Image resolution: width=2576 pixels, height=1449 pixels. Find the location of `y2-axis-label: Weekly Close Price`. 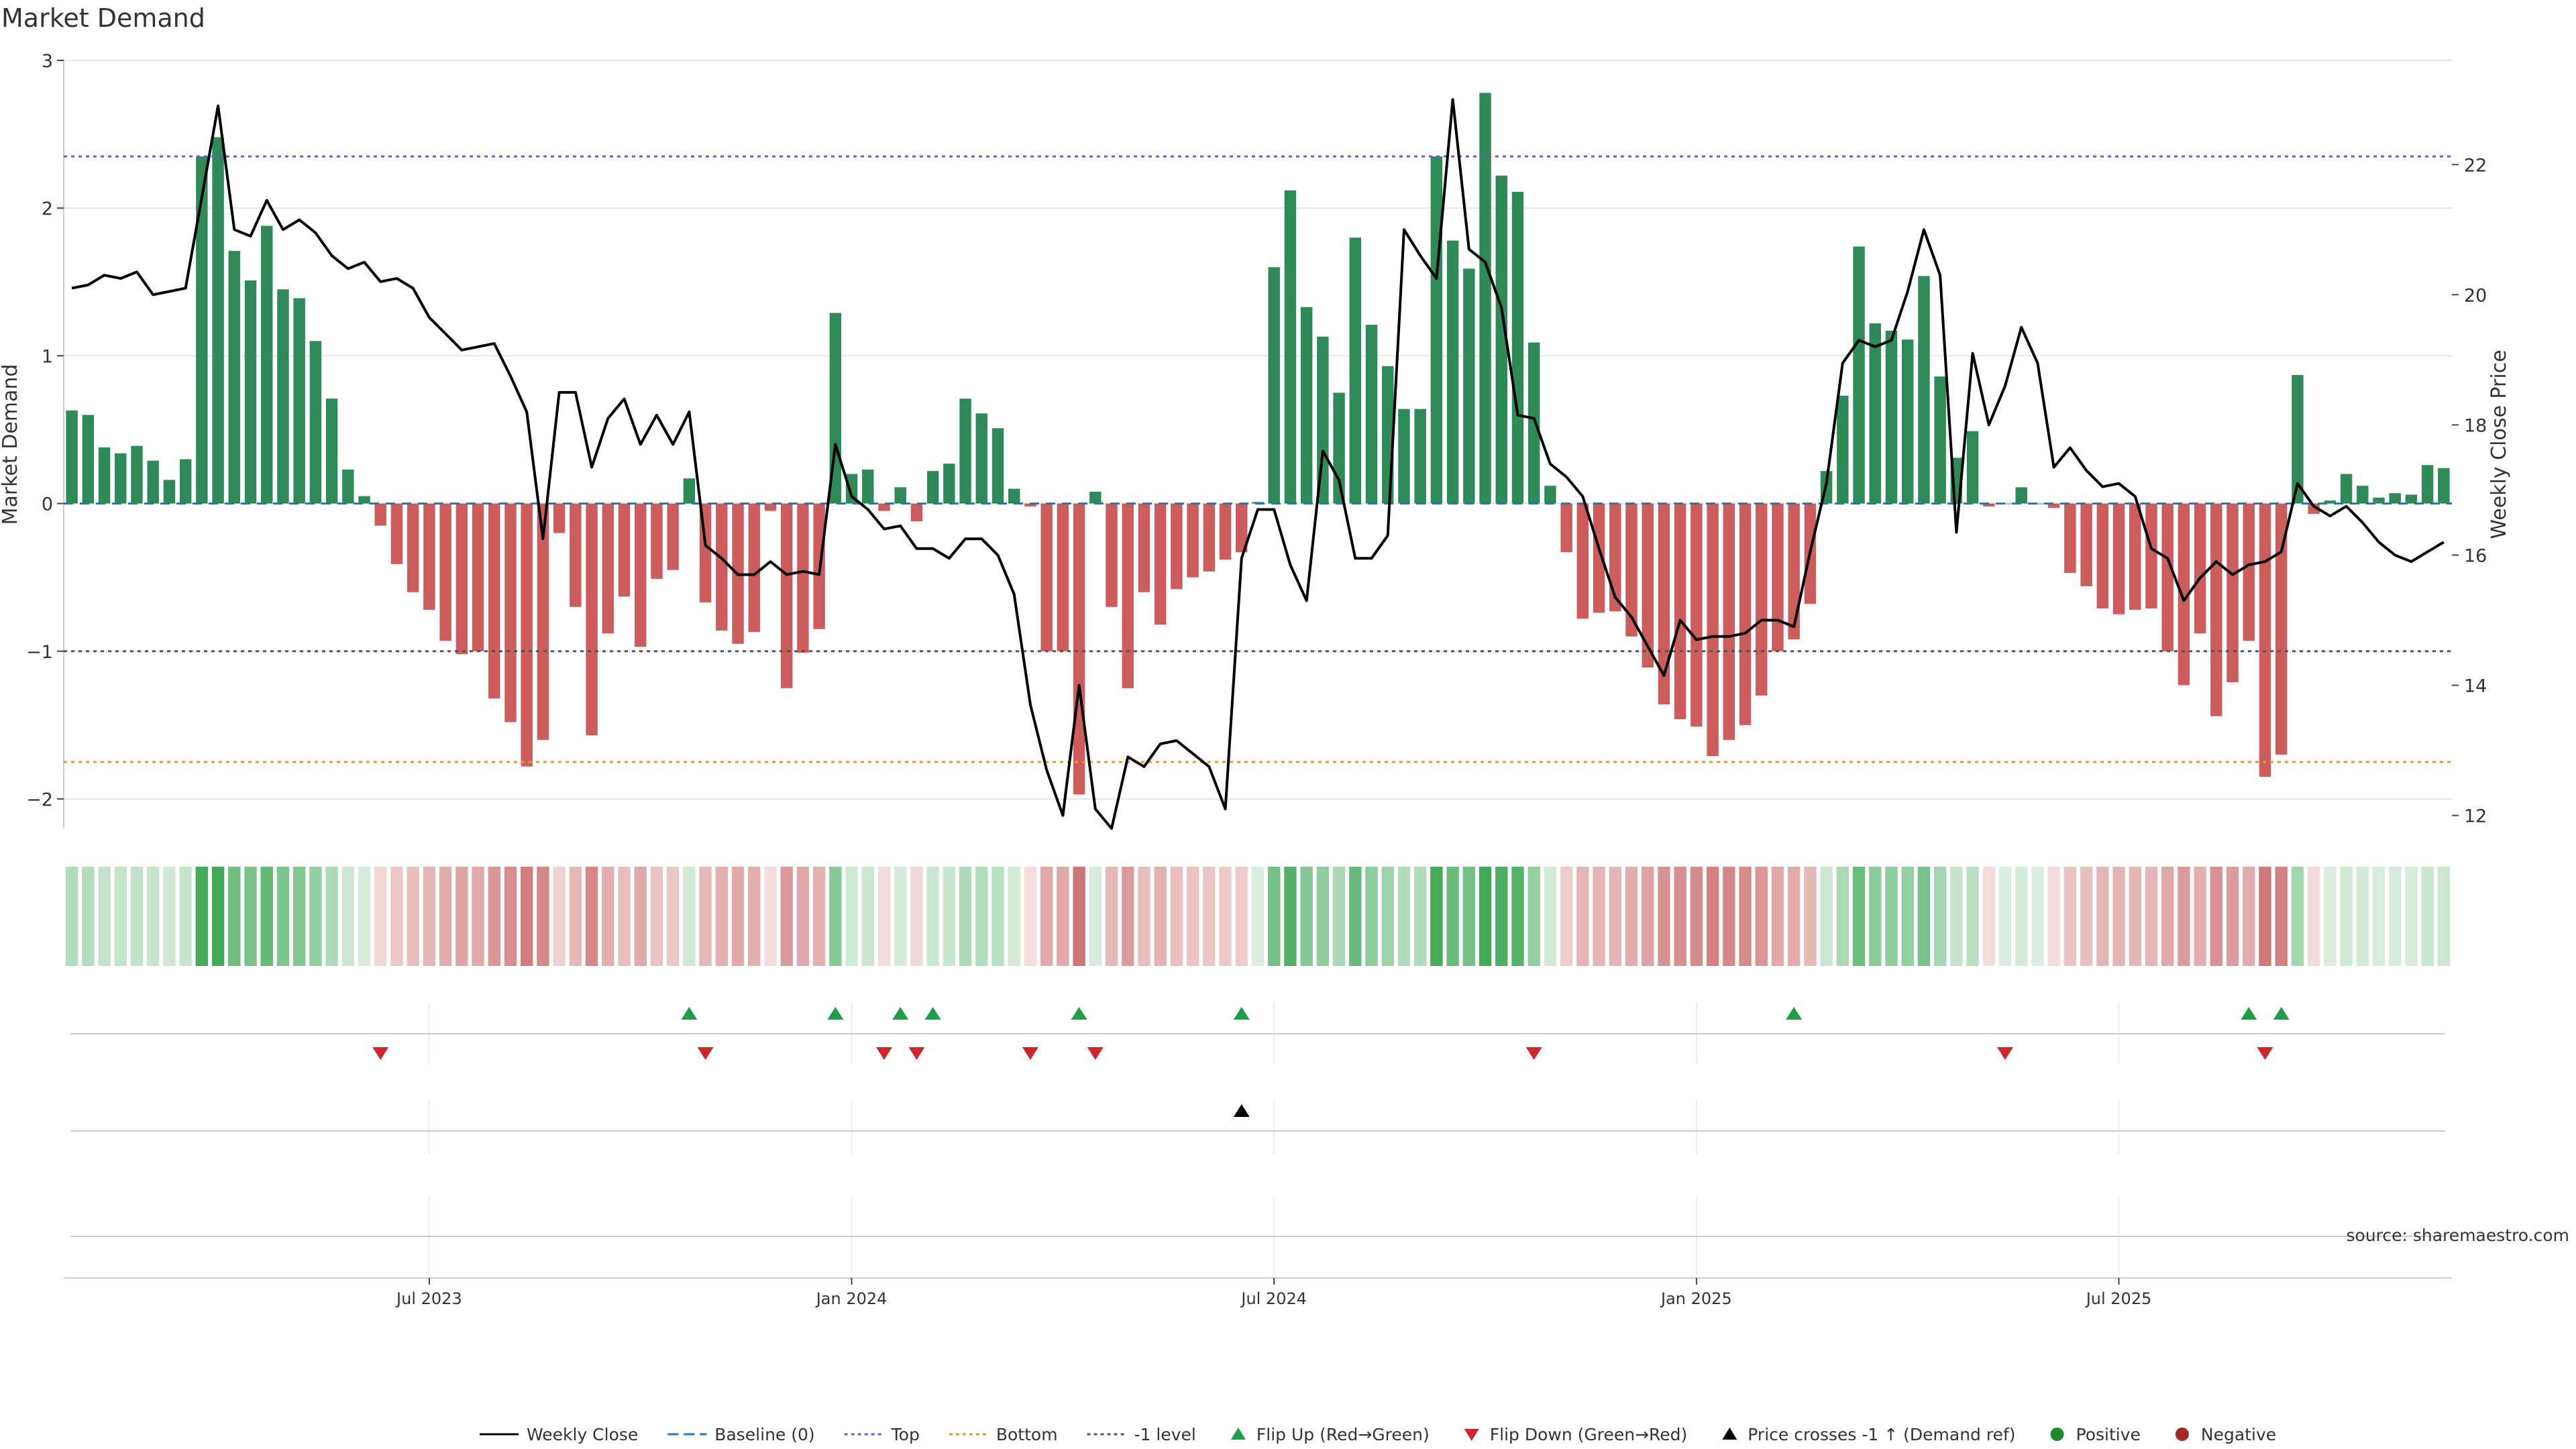

y2-axis-label: Weekly Close Price is located at coordinates (2499, 444).